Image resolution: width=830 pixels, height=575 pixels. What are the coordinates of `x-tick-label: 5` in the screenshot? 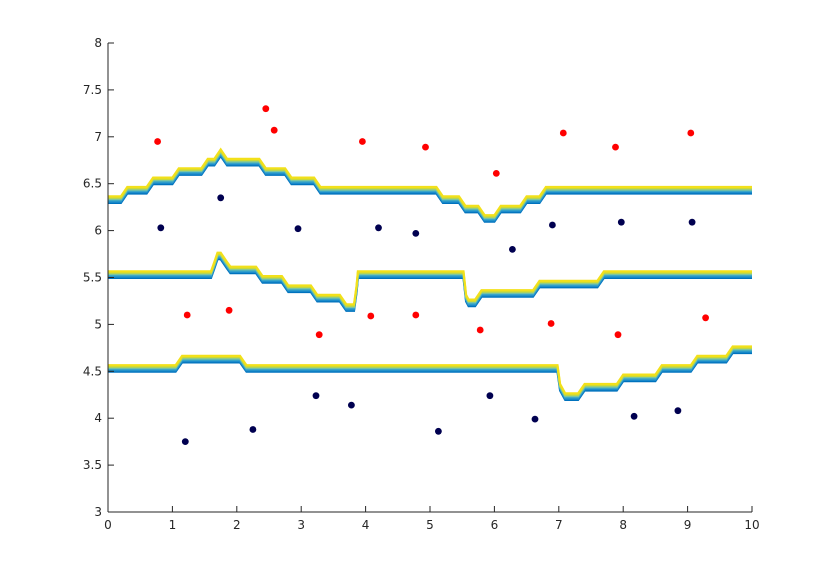 It's located at (430, 525).